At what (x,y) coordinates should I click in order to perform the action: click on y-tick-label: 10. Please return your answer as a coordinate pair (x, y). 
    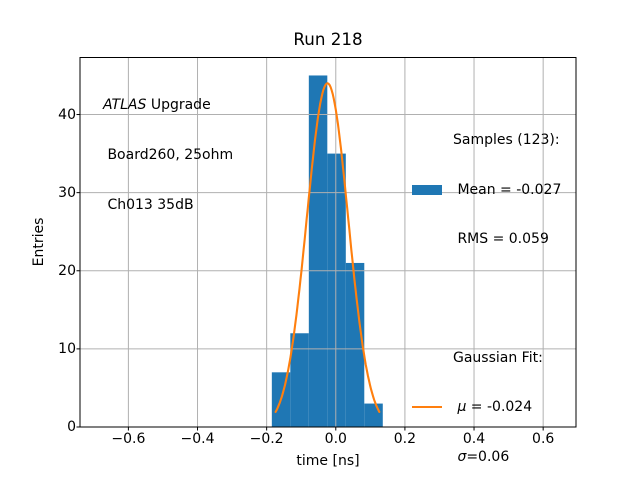
    Looking at the image, I should click on (67, 348).